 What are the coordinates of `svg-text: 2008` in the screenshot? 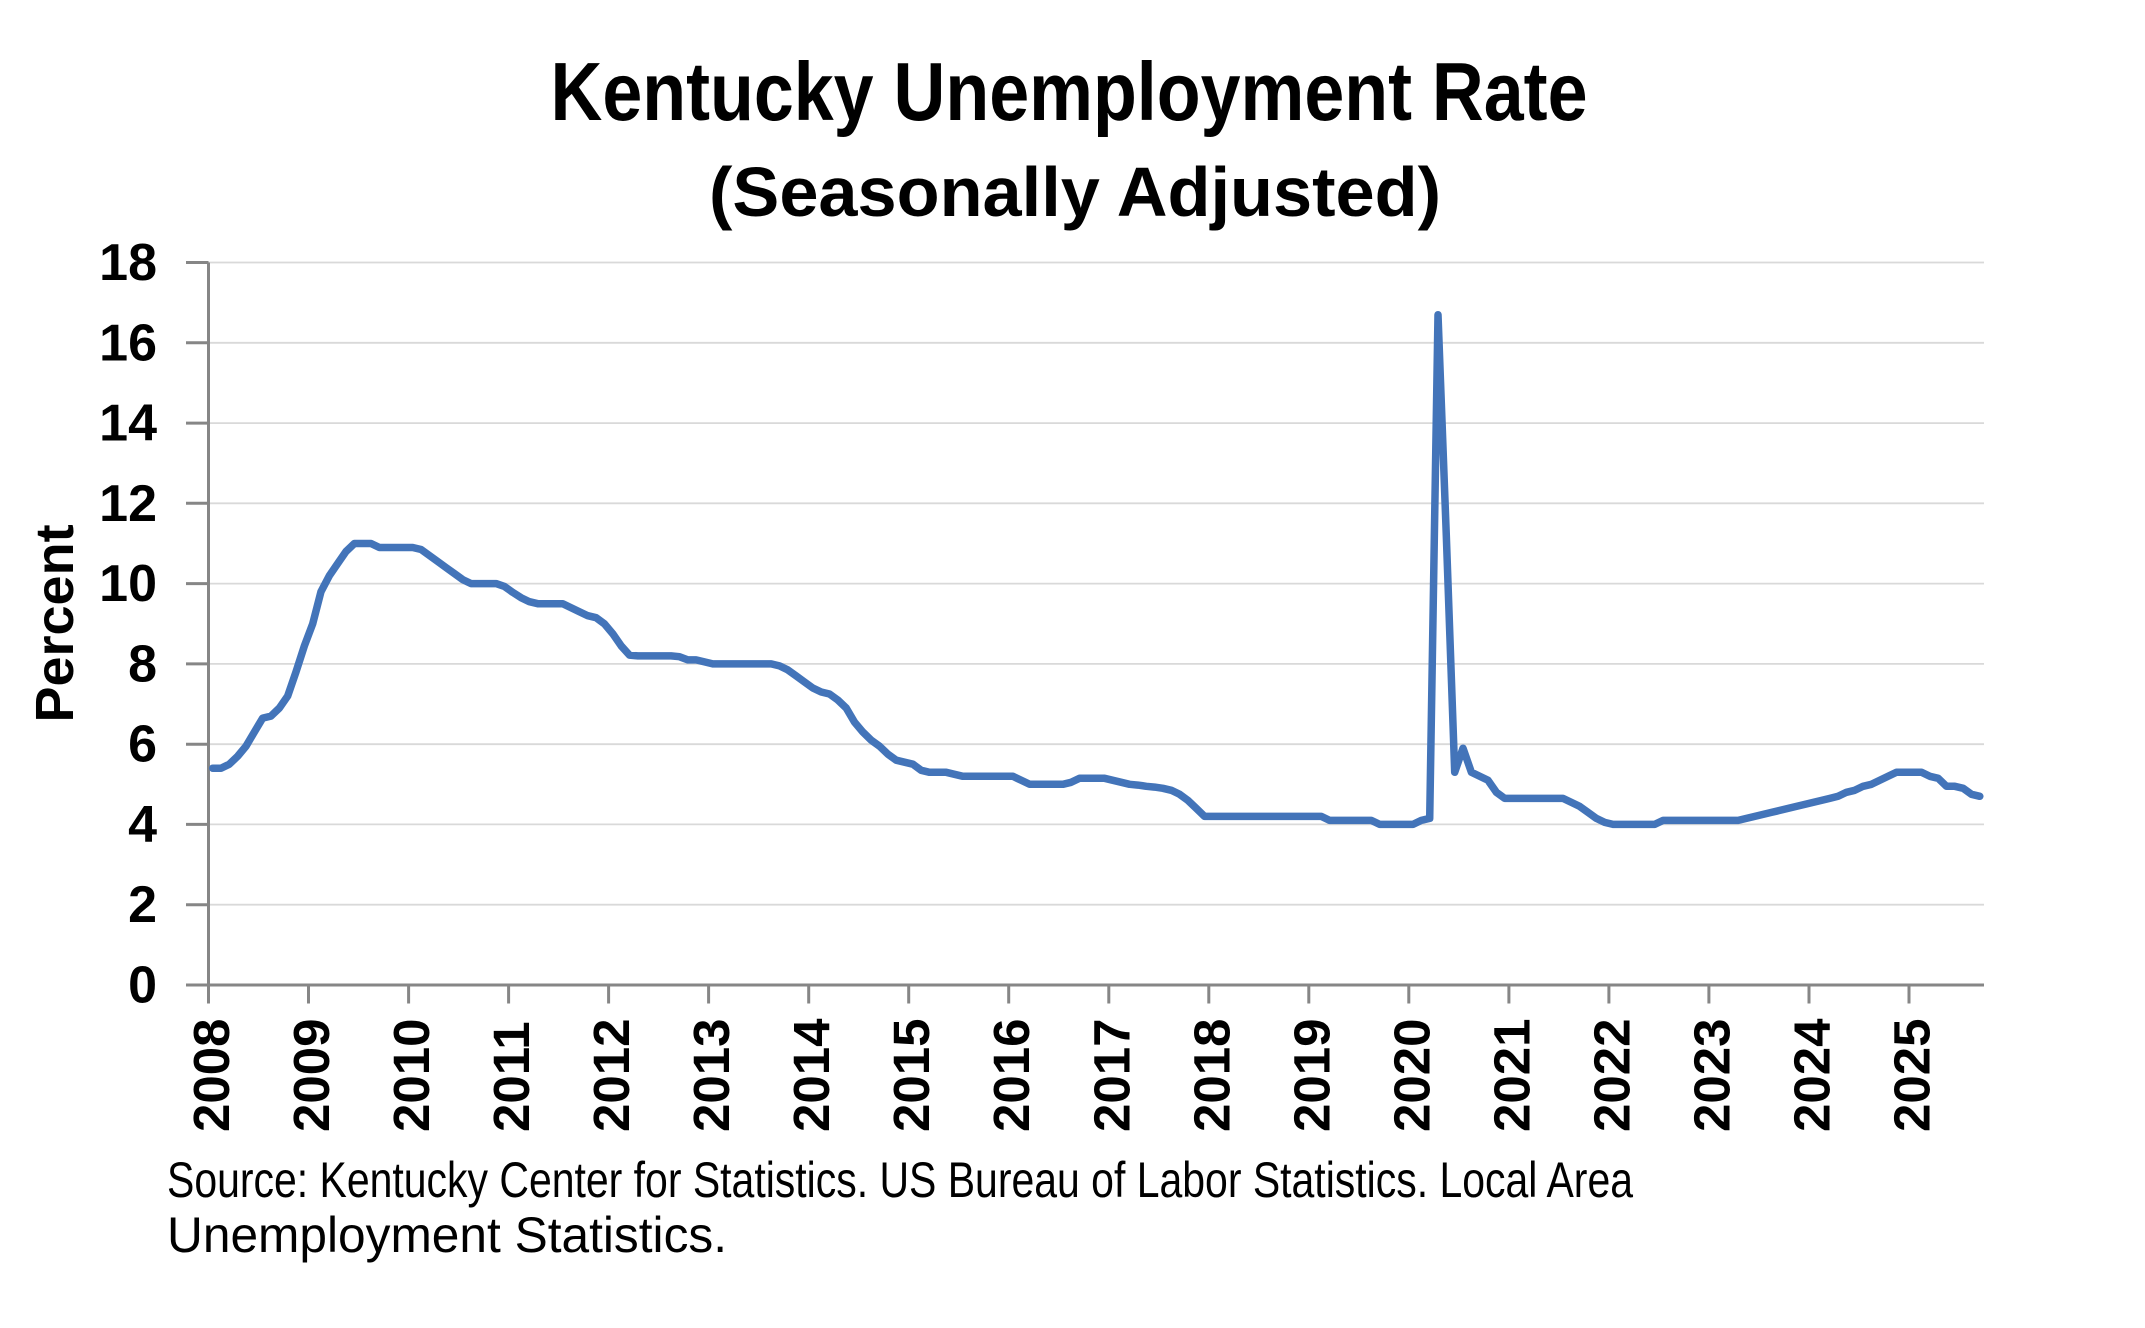 It's located at (211, 1075).